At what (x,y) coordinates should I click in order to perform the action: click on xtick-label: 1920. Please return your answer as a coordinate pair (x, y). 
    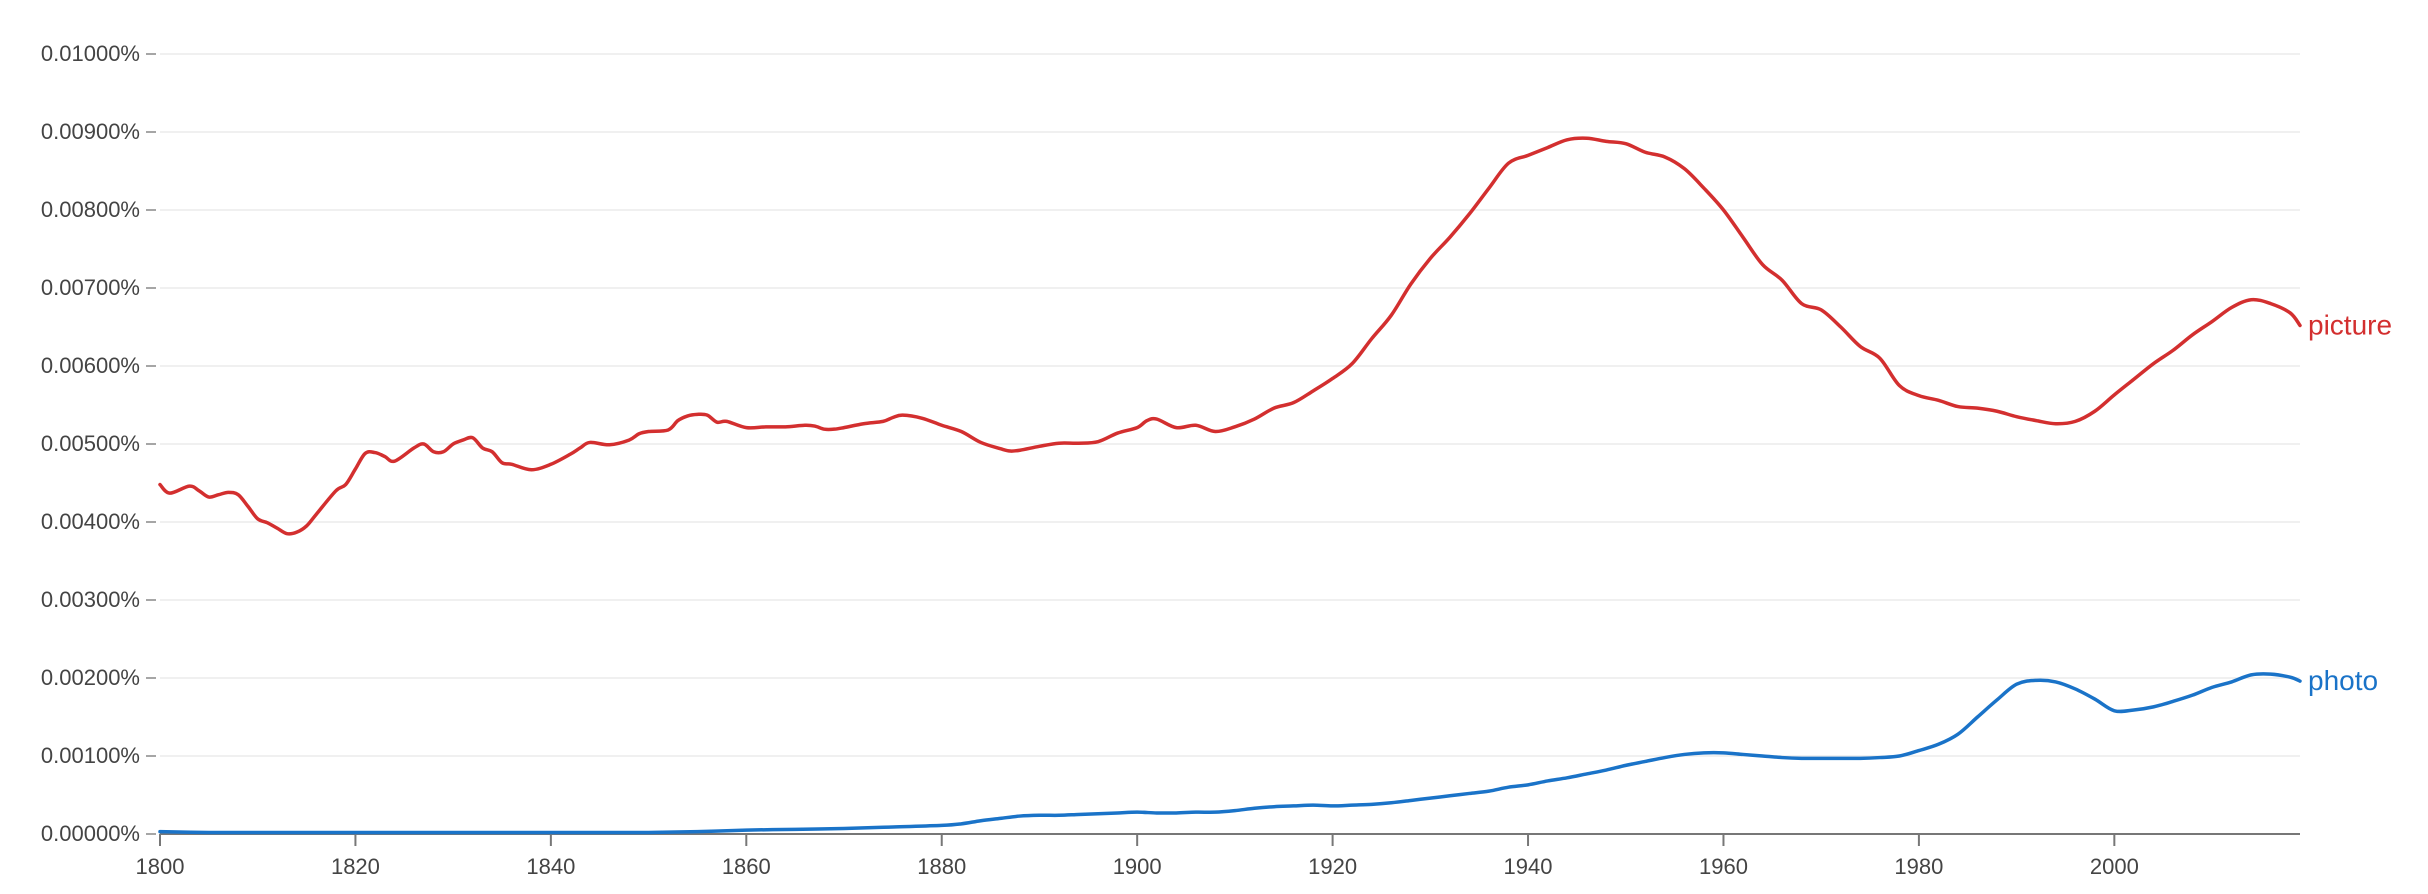
    Looking at the image, I should click on (1332, 866).